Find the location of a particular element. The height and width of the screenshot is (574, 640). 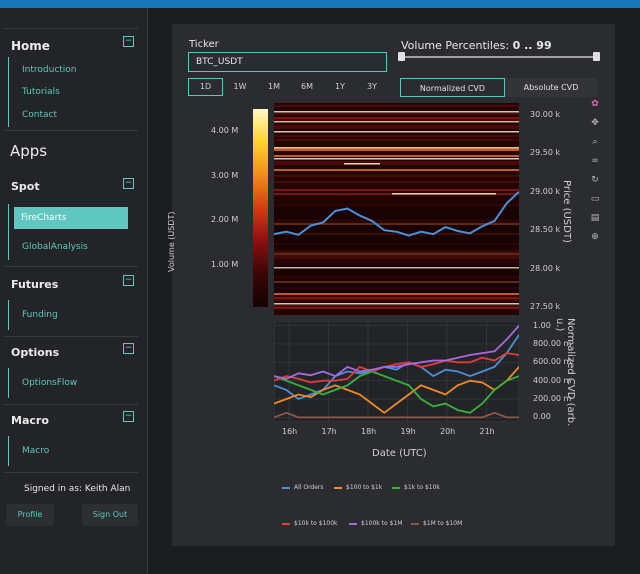

price-tick-label: 28.50 k is located at coordinates (545, 230).